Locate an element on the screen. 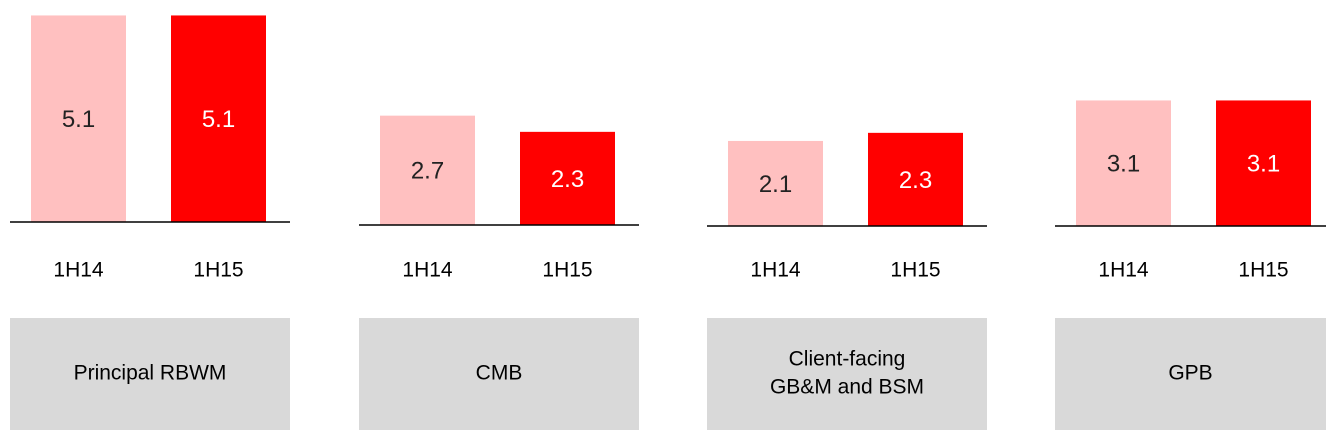 This screenshot has width=1326, height=447. value-label: 2.7 is located at coordinates (427, 171).